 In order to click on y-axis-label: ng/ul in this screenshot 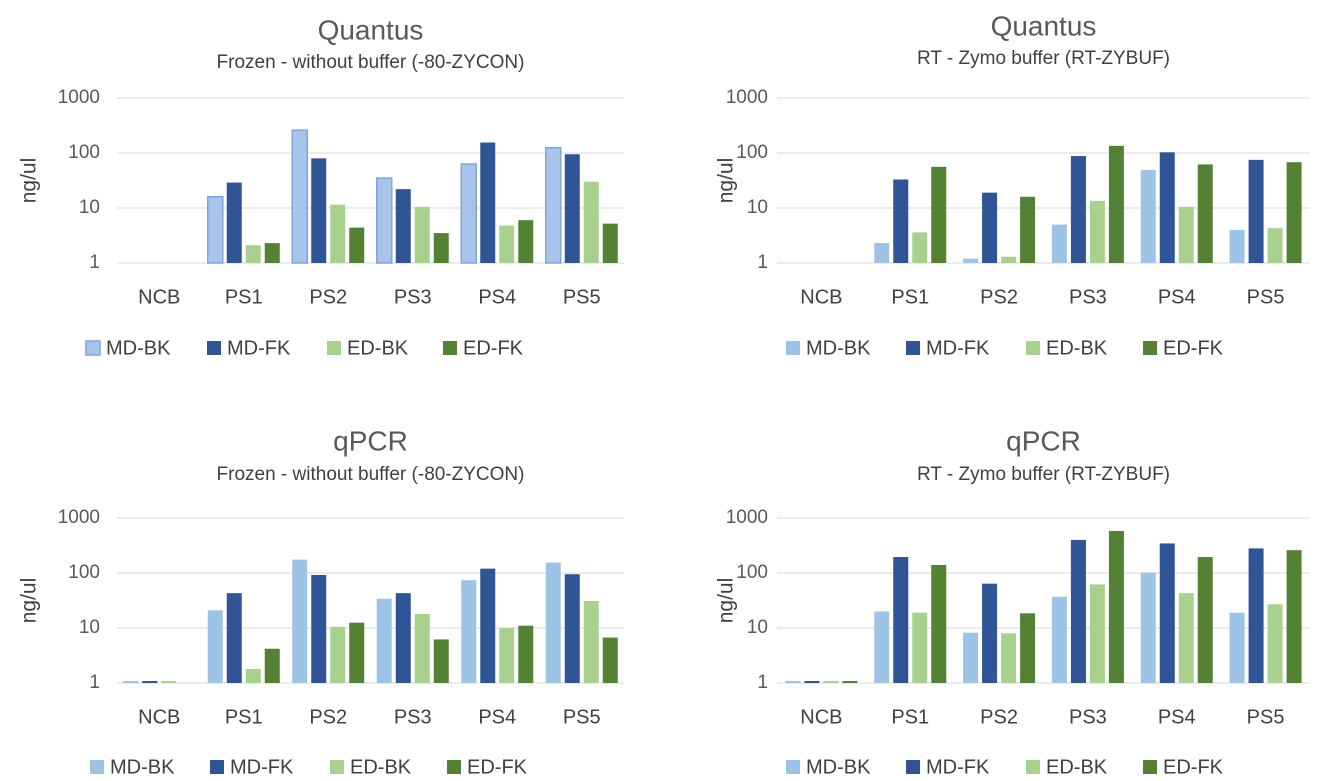, I will do `click(726, 601)`.